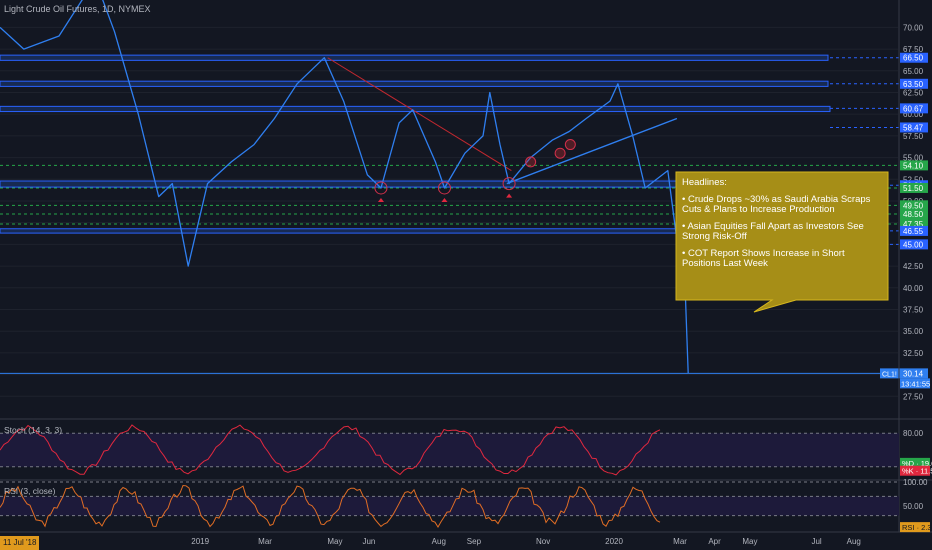  What do you see at coordinates (449, 506) in the screenshot?
I see `rsi-band` at bounding box center [449, 506].